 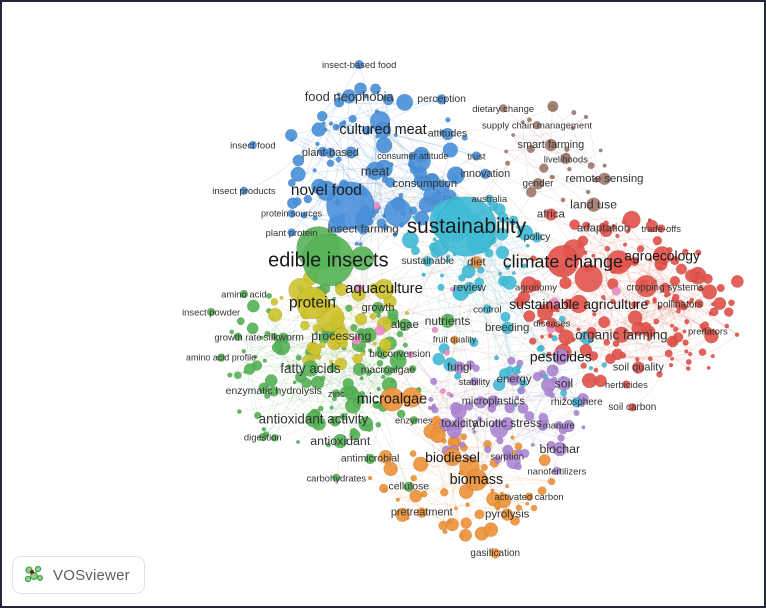 I want to click on term-node-biodiesel, so click(x=452, y=457).